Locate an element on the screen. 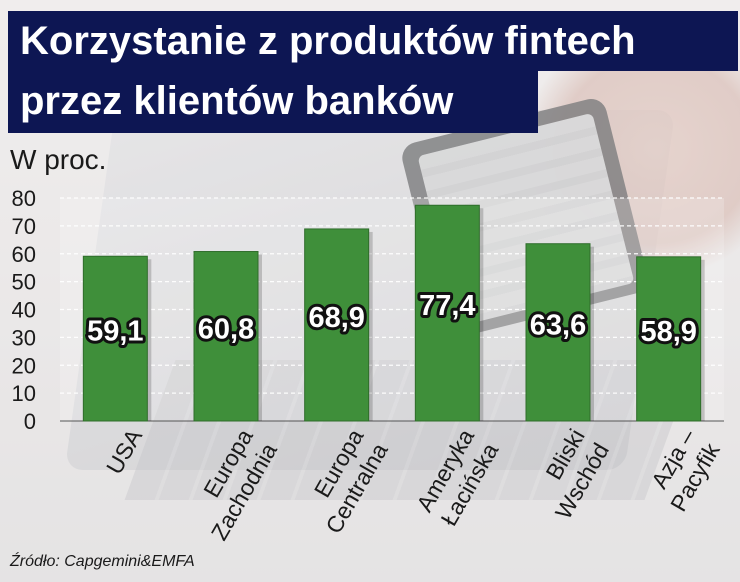 The height and width of the screenshot is (582, 740). value-label: 58,9 is located at coordinates (668, 332).